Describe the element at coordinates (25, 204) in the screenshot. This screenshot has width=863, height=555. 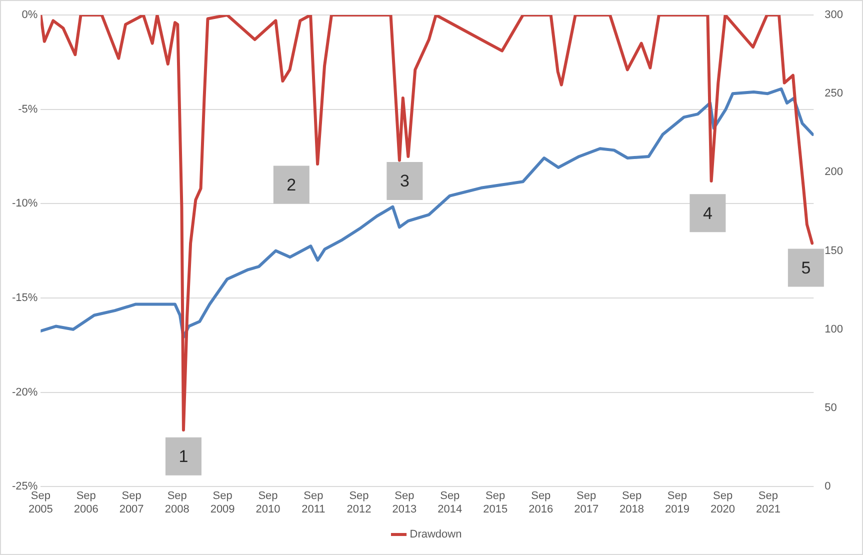
I see `y-tick-label: -10%` at that location.